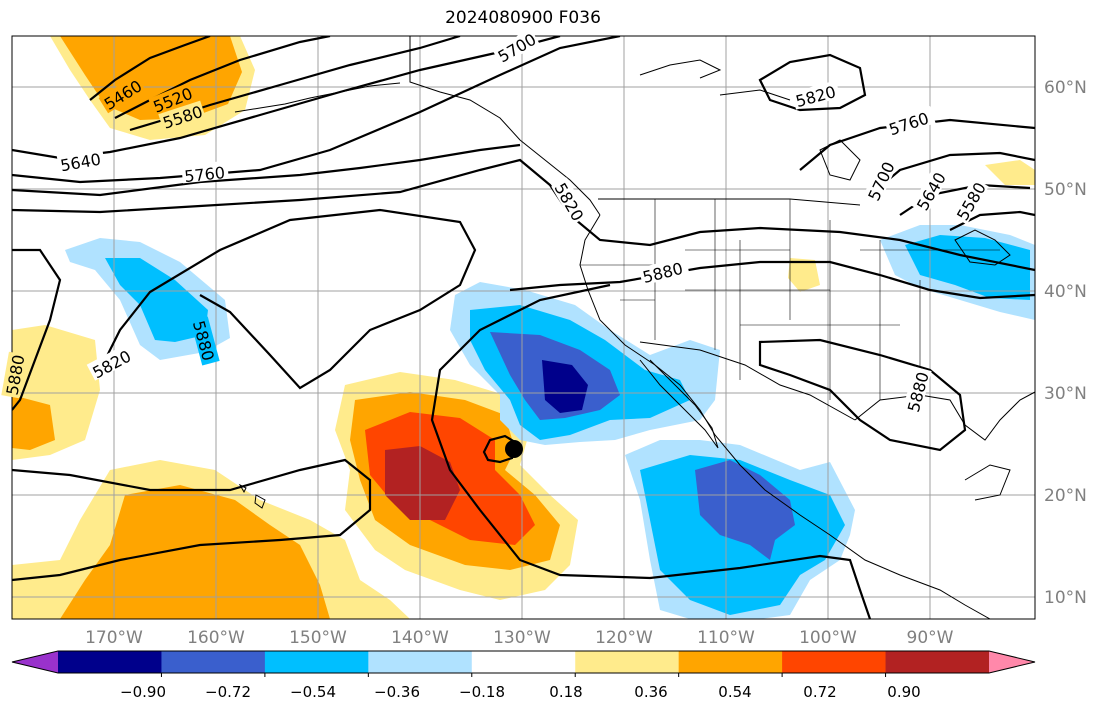  I want to click on colorbar-tick-label: −0.36, so click(397, 692).